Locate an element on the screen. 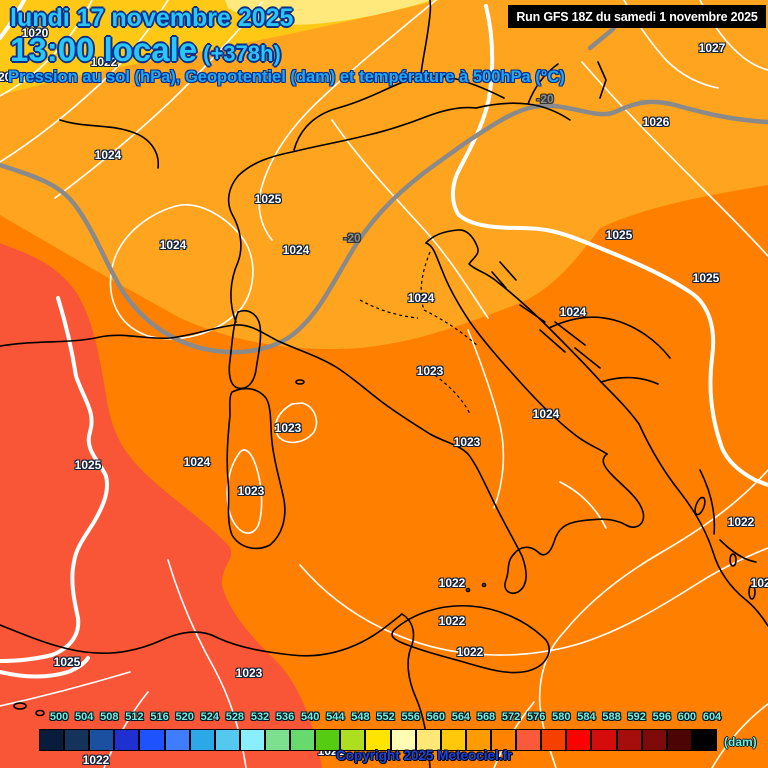  run-info-box: Run GFS 18Z du samedi 1 novembre 2025 is located at coordinates (637, 16).